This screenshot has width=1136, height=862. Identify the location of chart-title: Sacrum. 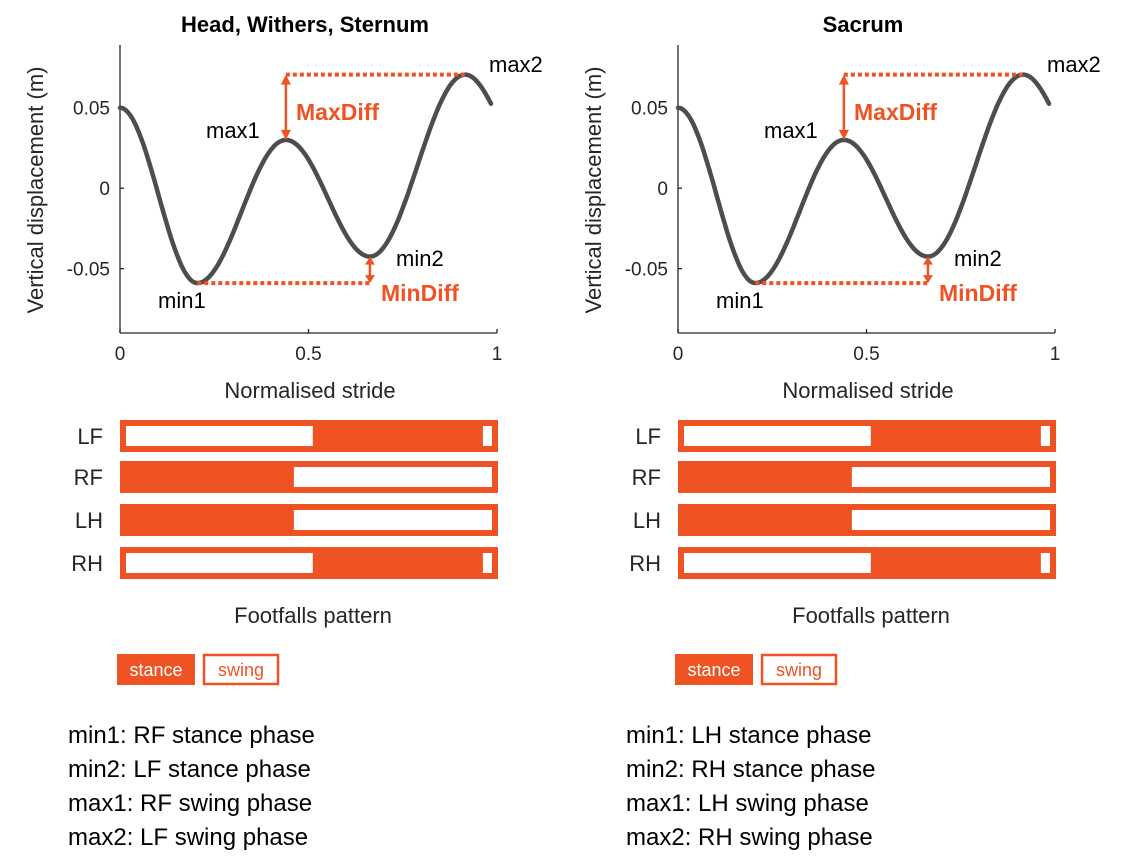
(863, 24).